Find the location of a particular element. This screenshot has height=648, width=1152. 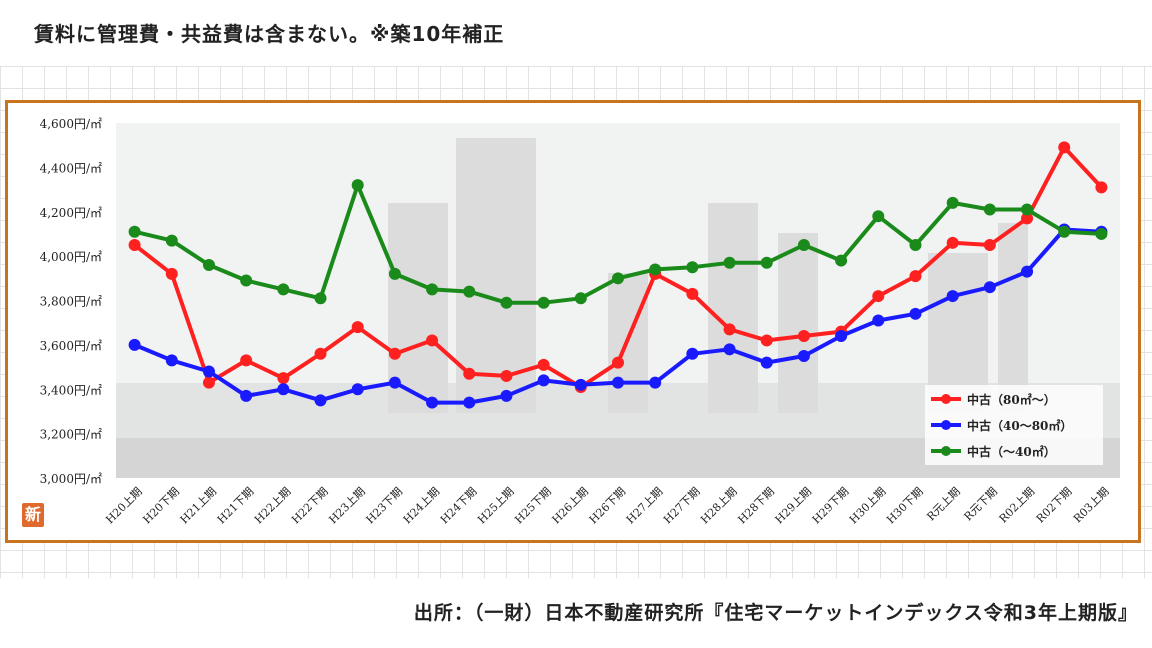

header-band is located at coordinates (576, 33).